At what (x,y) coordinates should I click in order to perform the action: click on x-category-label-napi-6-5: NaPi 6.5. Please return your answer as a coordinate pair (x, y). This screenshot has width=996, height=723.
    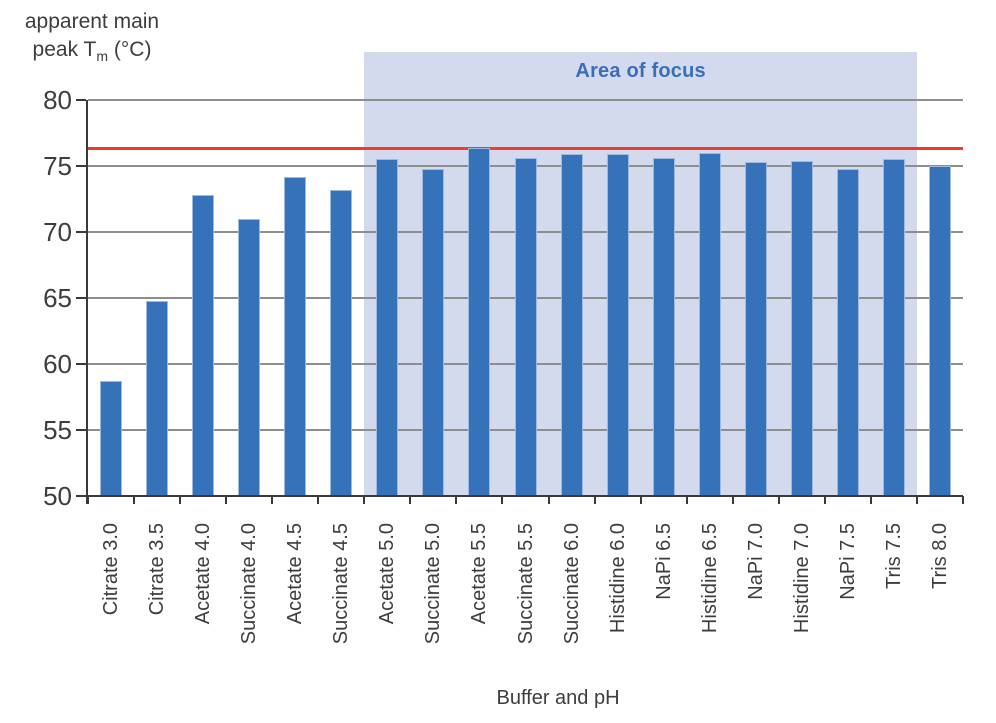
    Looking at the image, I should click on (663, 561).